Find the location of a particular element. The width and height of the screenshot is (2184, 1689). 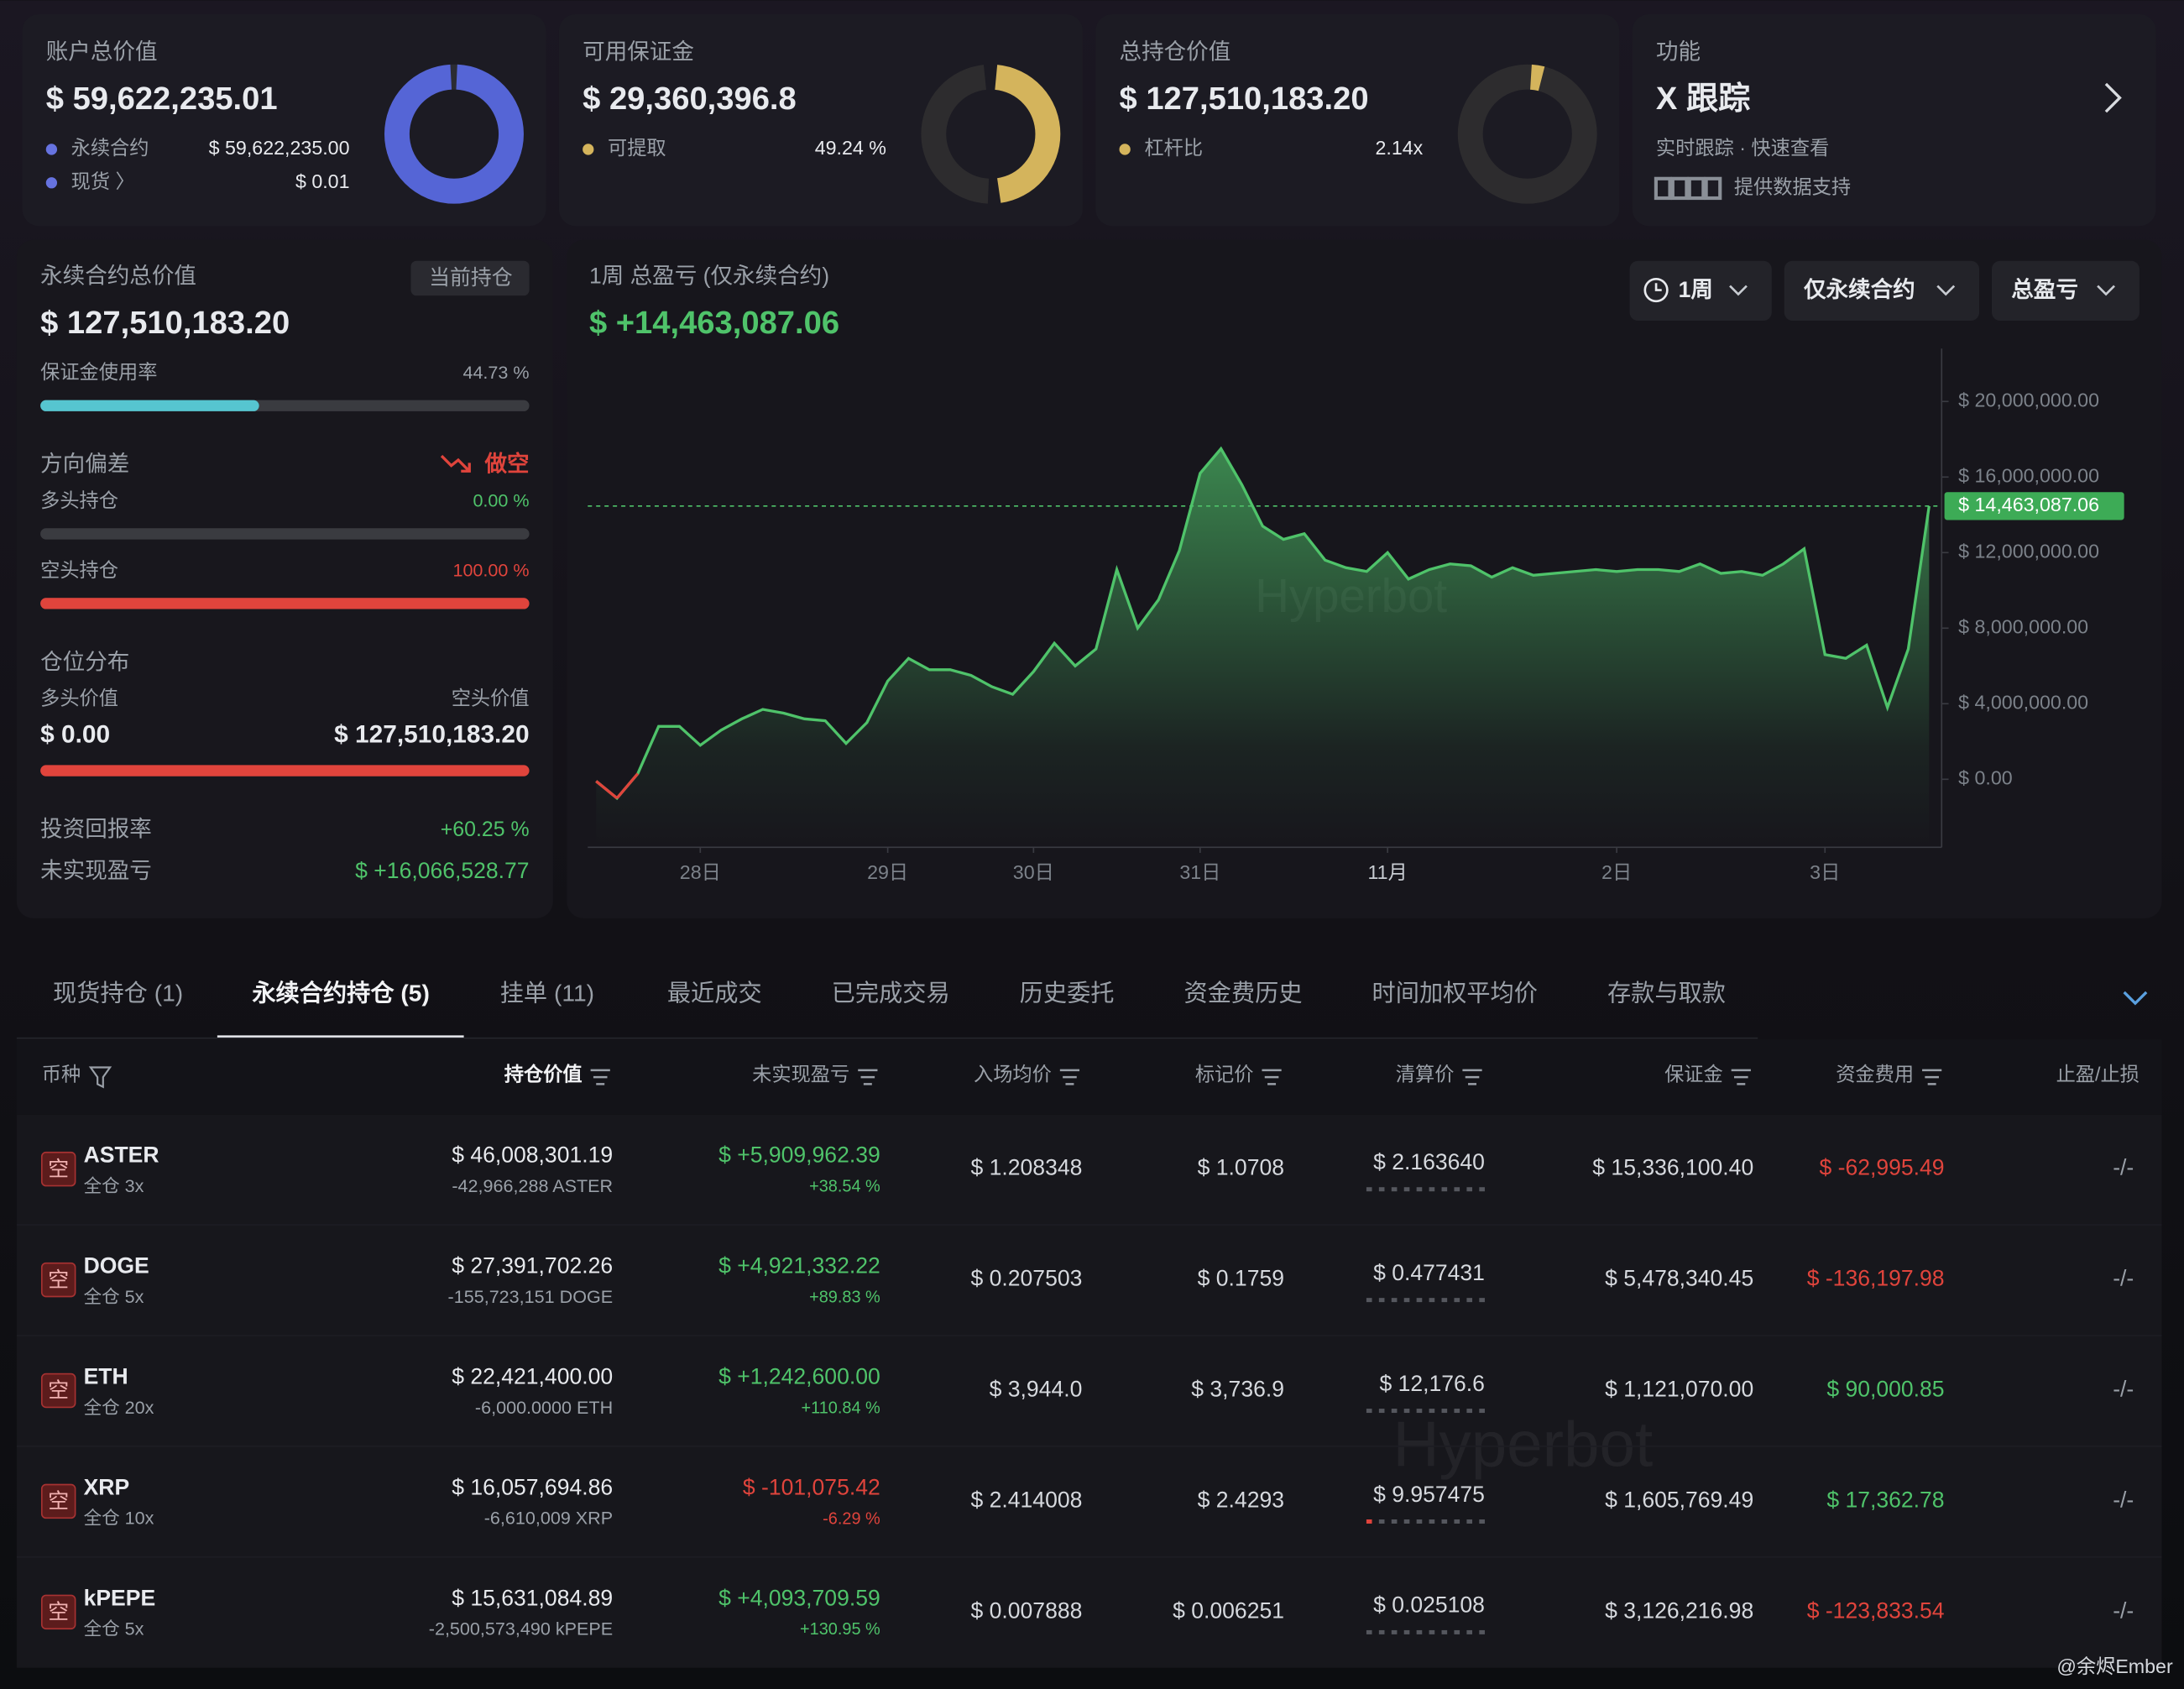

label: $ 5,478,340.45 is located at coordinates (1679, 1279).